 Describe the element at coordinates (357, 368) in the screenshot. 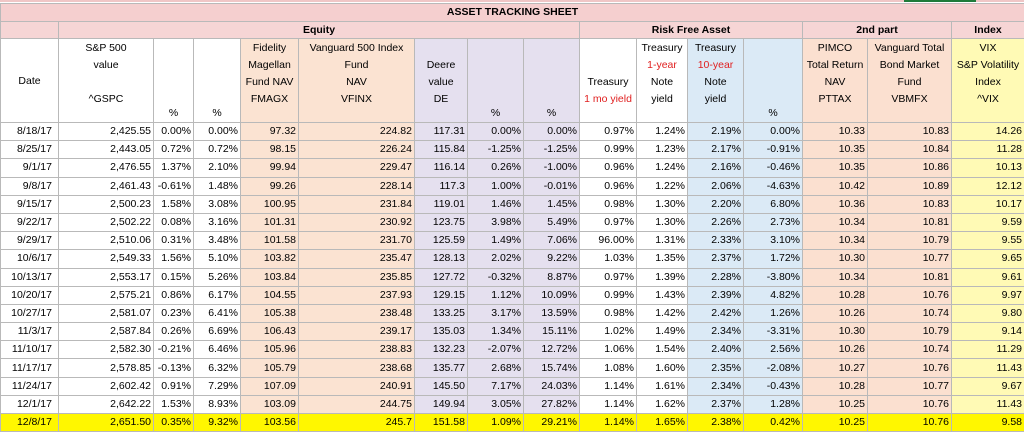

I see `cell-vfinx-nav: 238.68` at that location.